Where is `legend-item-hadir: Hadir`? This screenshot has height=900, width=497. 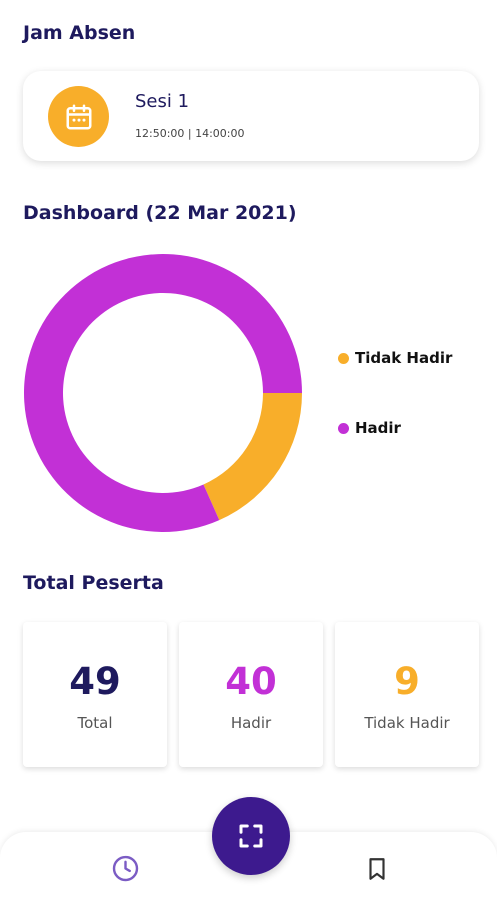 legend-item-hadir: Hadir is located at coordinates (369, 428).